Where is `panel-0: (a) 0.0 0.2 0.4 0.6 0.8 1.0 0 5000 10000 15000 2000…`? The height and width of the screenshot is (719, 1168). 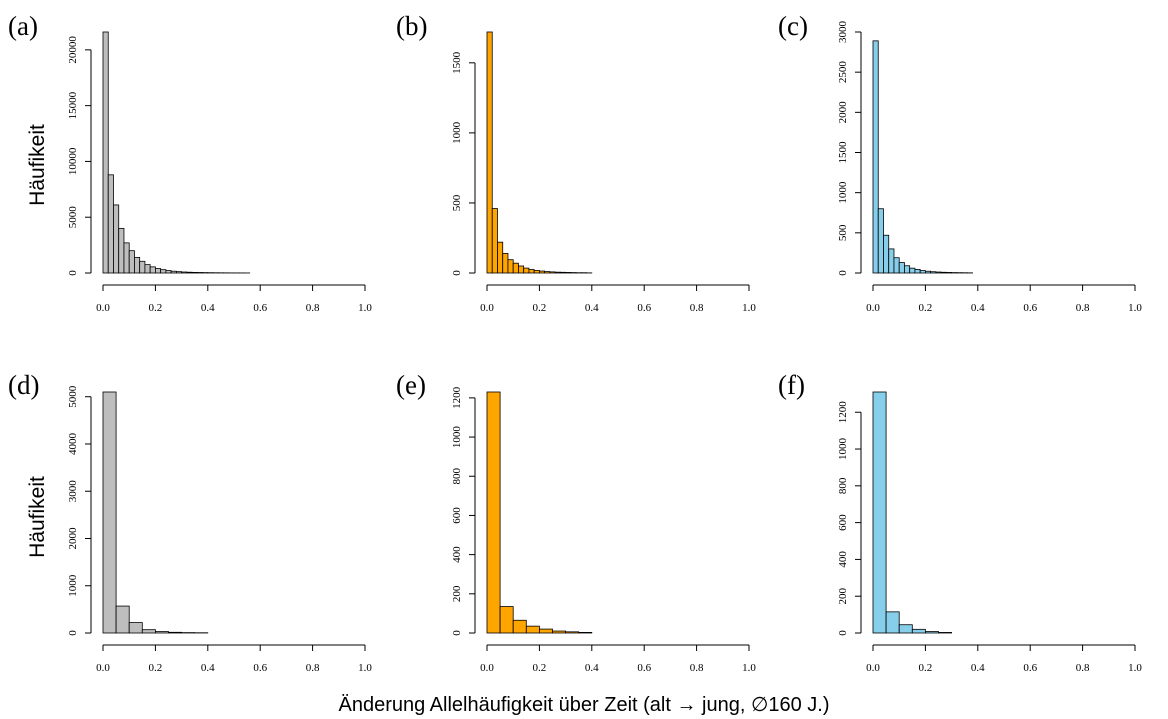 panel-0: (a) 0.0 0.2 0.4 0.6 0.8 1.0 0 5000 10000 15000 2000… is located at coordinates (190, 162).